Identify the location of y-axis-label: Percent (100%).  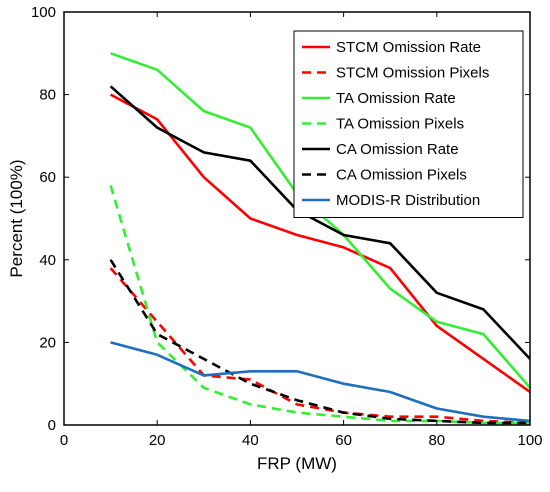
(16, 218).